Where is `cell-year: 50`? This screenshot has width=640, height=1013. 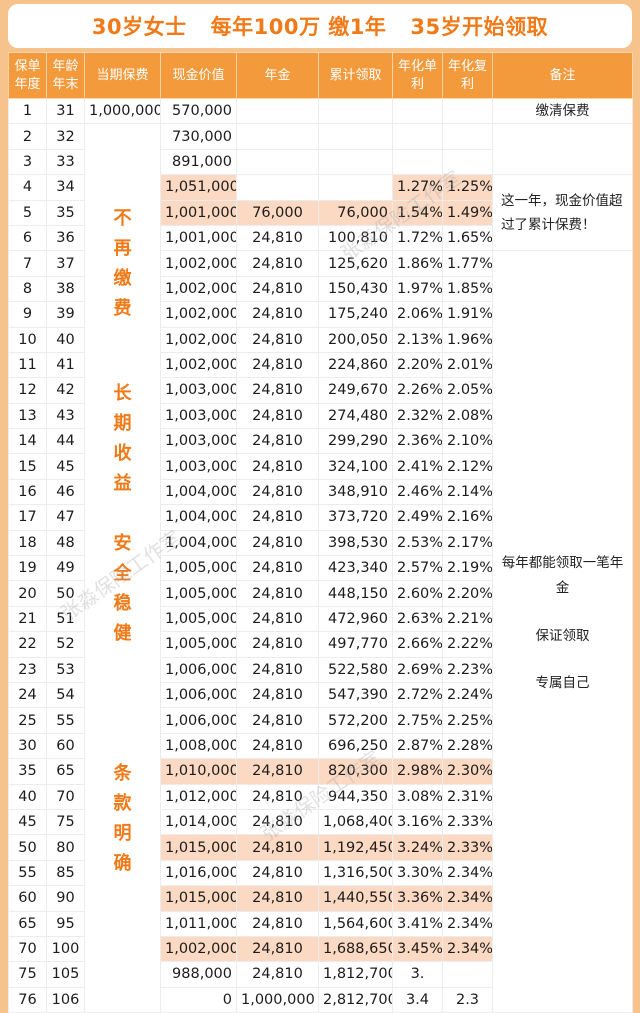
cell-year: 50 is located at coordinates (27, 847).